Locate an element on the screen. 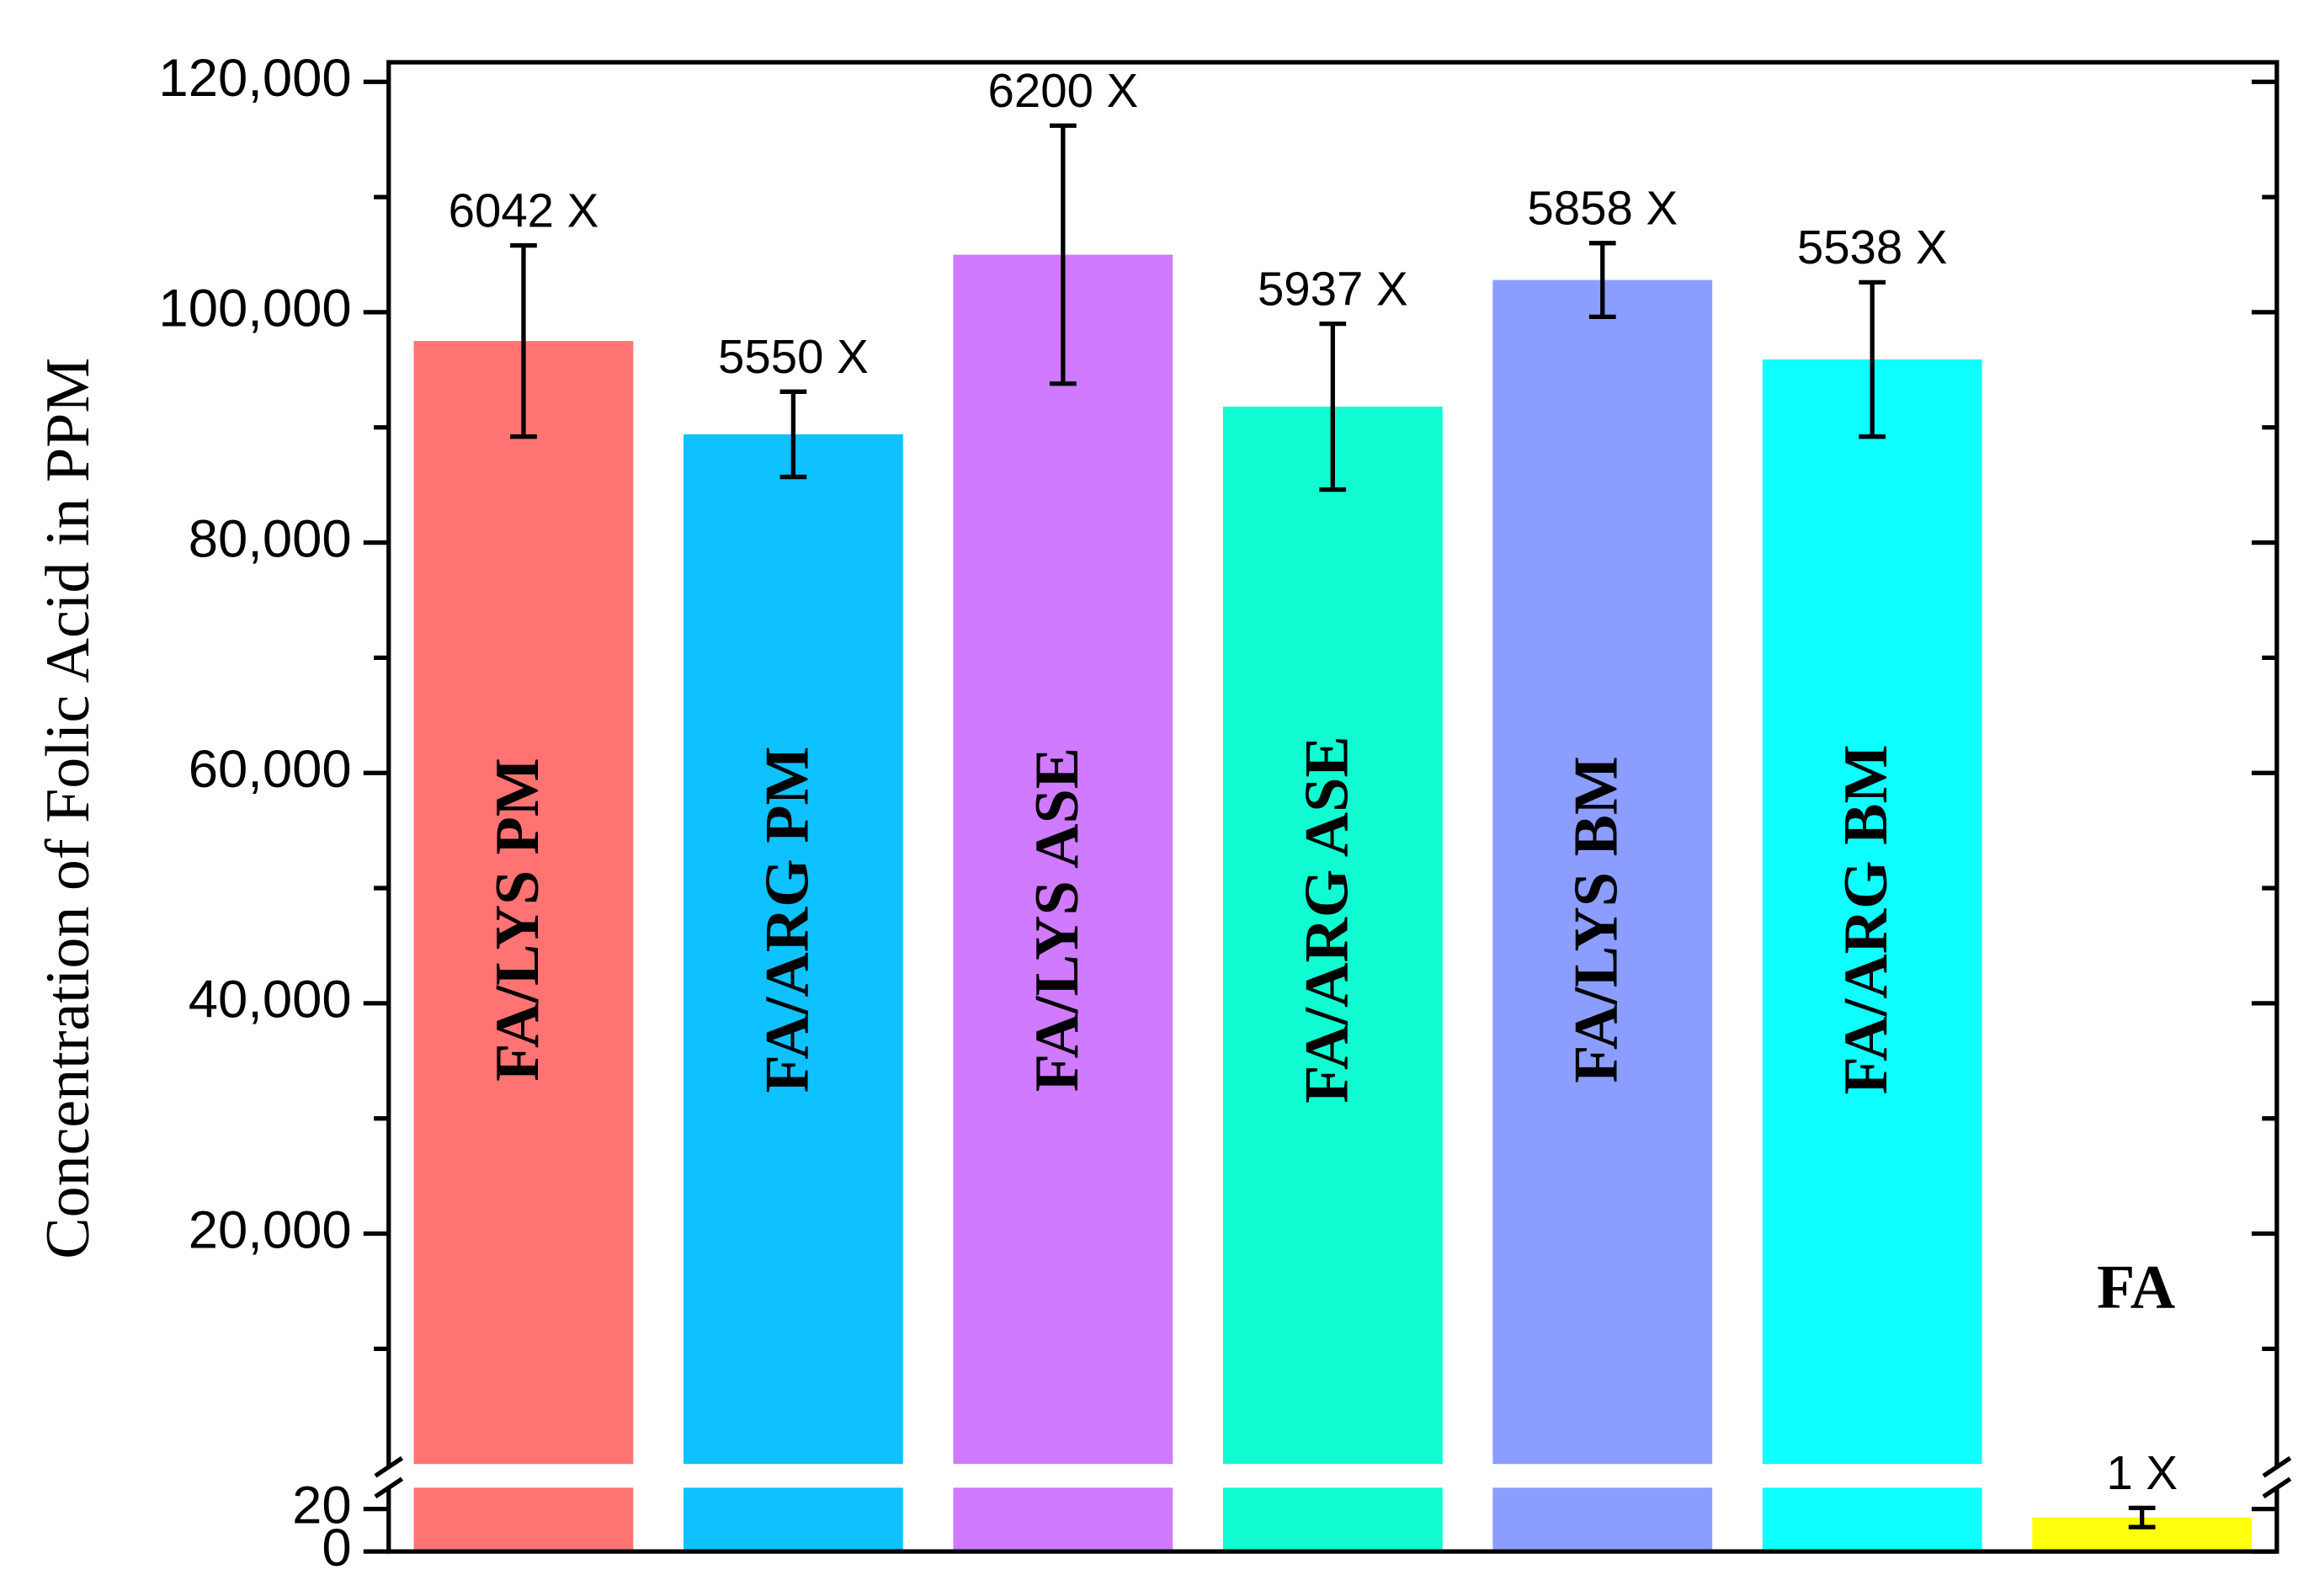 Image resolution: width=2314 pixels, height=1596 pixels. y-axis-title: Concentration of Folic Acid in PPM is located at coordinates (68, 809).